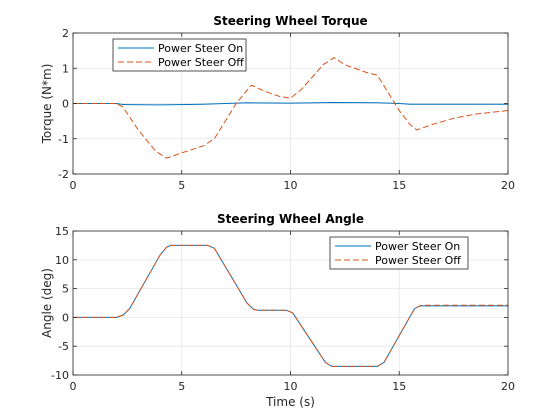 This screenshot has height=420, width=560. Describe the element at coordinates (60, 375) in the screenshot. I see `y-tick-label: -10` at that location.